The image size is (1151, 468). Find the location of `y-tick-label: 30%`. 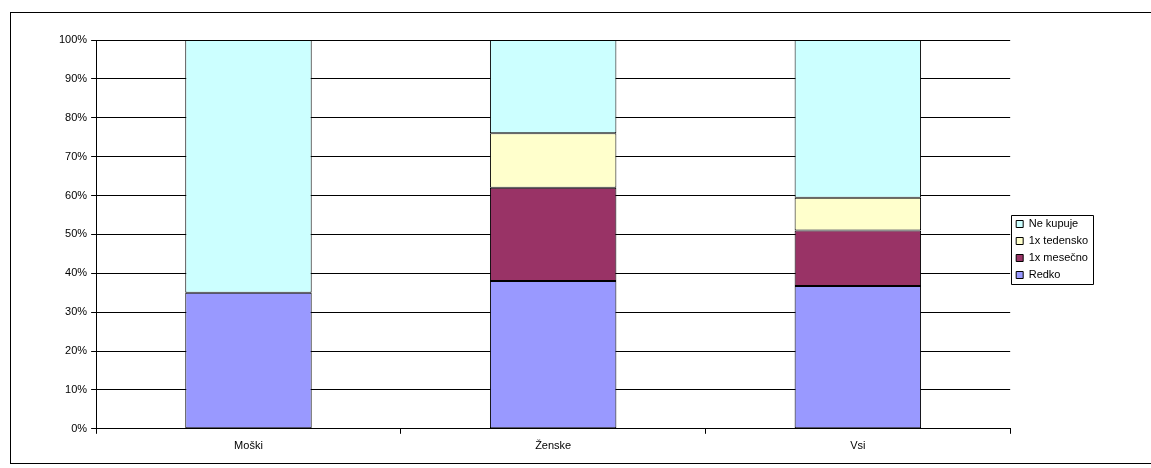

y-tick-label: 30% is located at coordinates (76, 311).